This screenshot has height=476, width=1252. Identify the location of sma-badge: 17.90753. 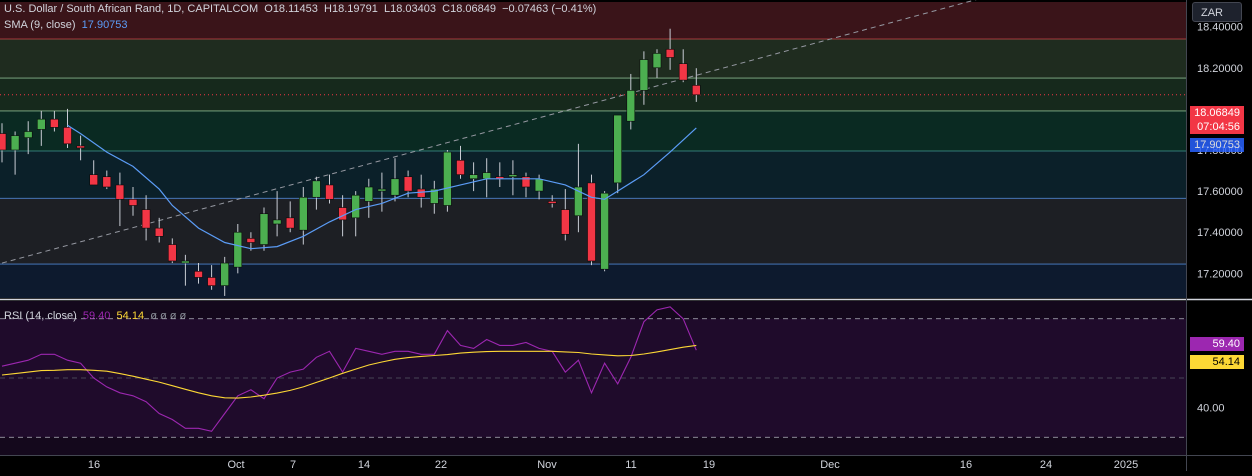
(1217, 145).